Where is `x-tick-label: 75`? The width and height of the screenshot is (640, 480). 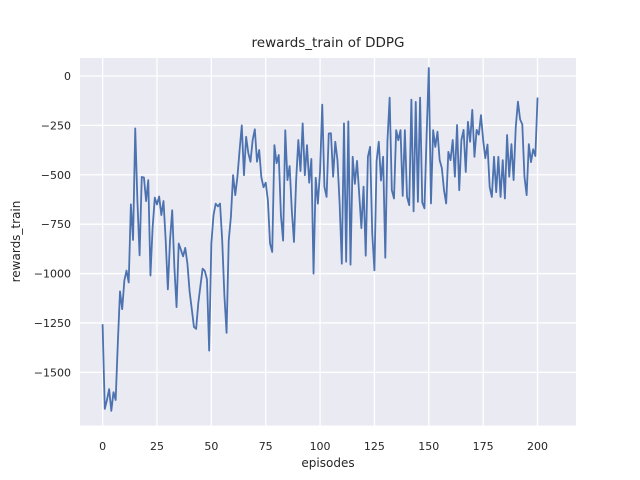 x-tick-label: 75 is located at coordinates (266, 446).